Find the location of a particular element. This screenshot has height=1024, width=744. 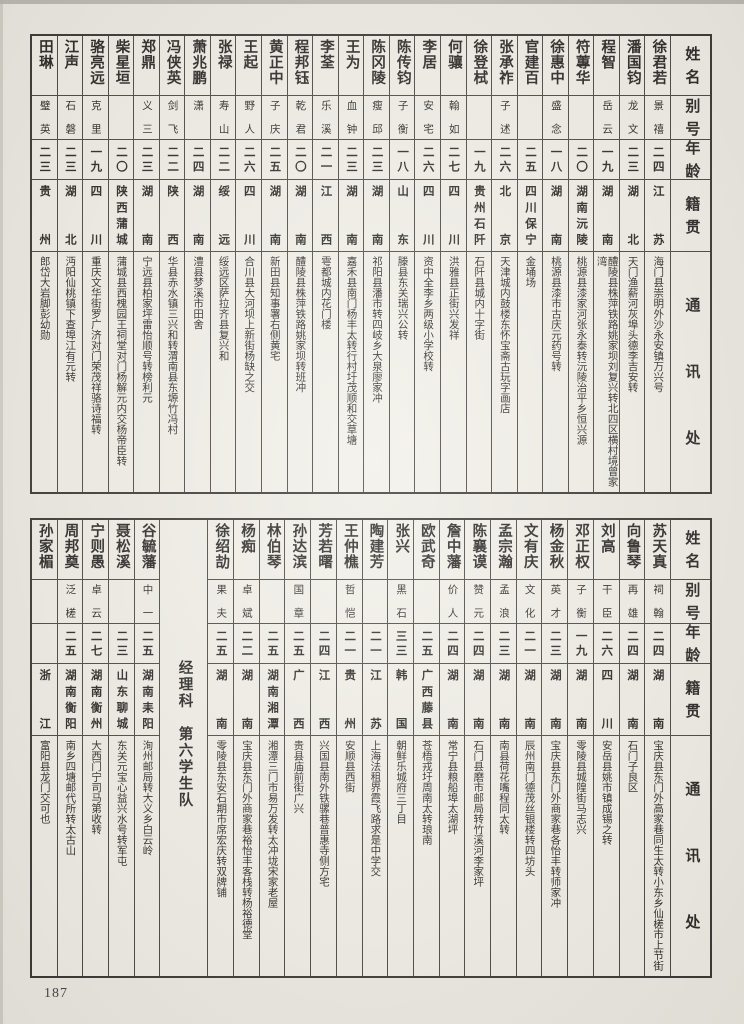

person-alias: 卓云 is located at coordinates (96, 601).